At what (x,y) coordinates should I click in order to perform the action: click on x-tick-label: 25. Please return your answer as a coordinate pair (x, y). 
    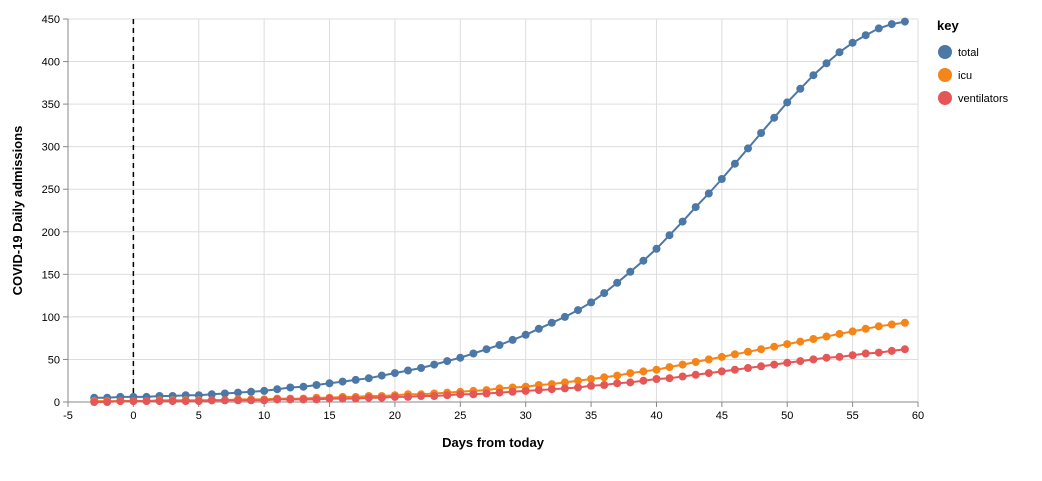
    Looking at the image, I should click on (460, 416).